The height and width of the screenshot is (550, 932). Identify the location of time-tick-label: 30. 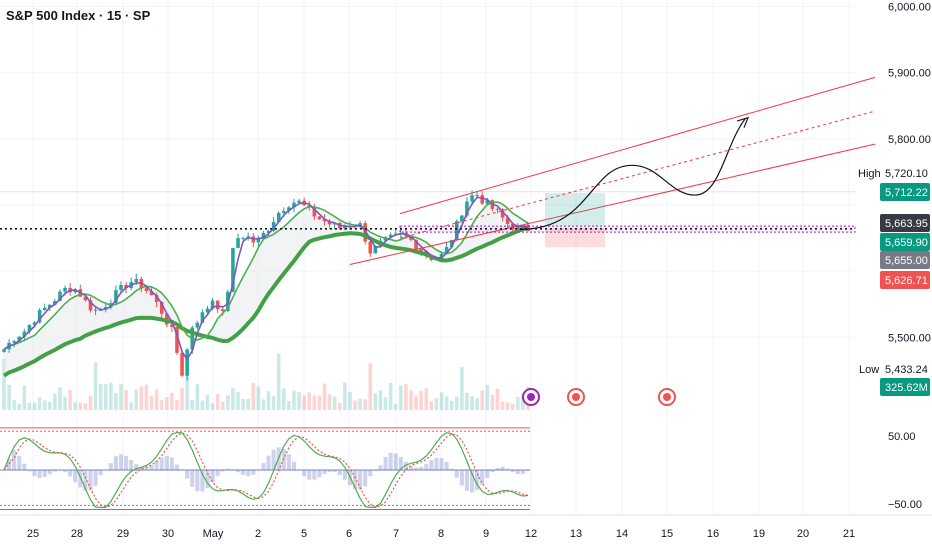
(168, 534).